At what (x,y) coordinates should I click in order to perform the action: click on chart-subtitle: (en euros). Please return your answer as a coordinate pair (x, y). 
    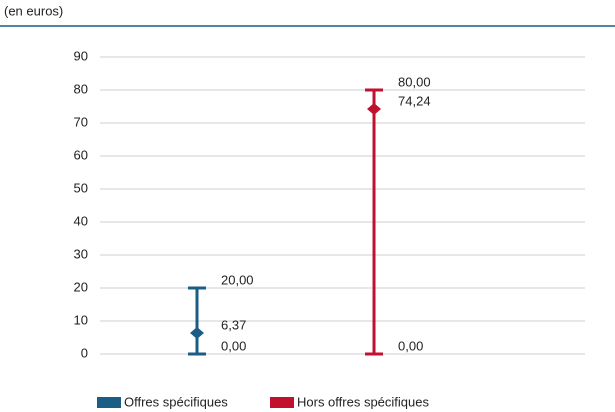
    Looking at the image, I should click on (33, 10).